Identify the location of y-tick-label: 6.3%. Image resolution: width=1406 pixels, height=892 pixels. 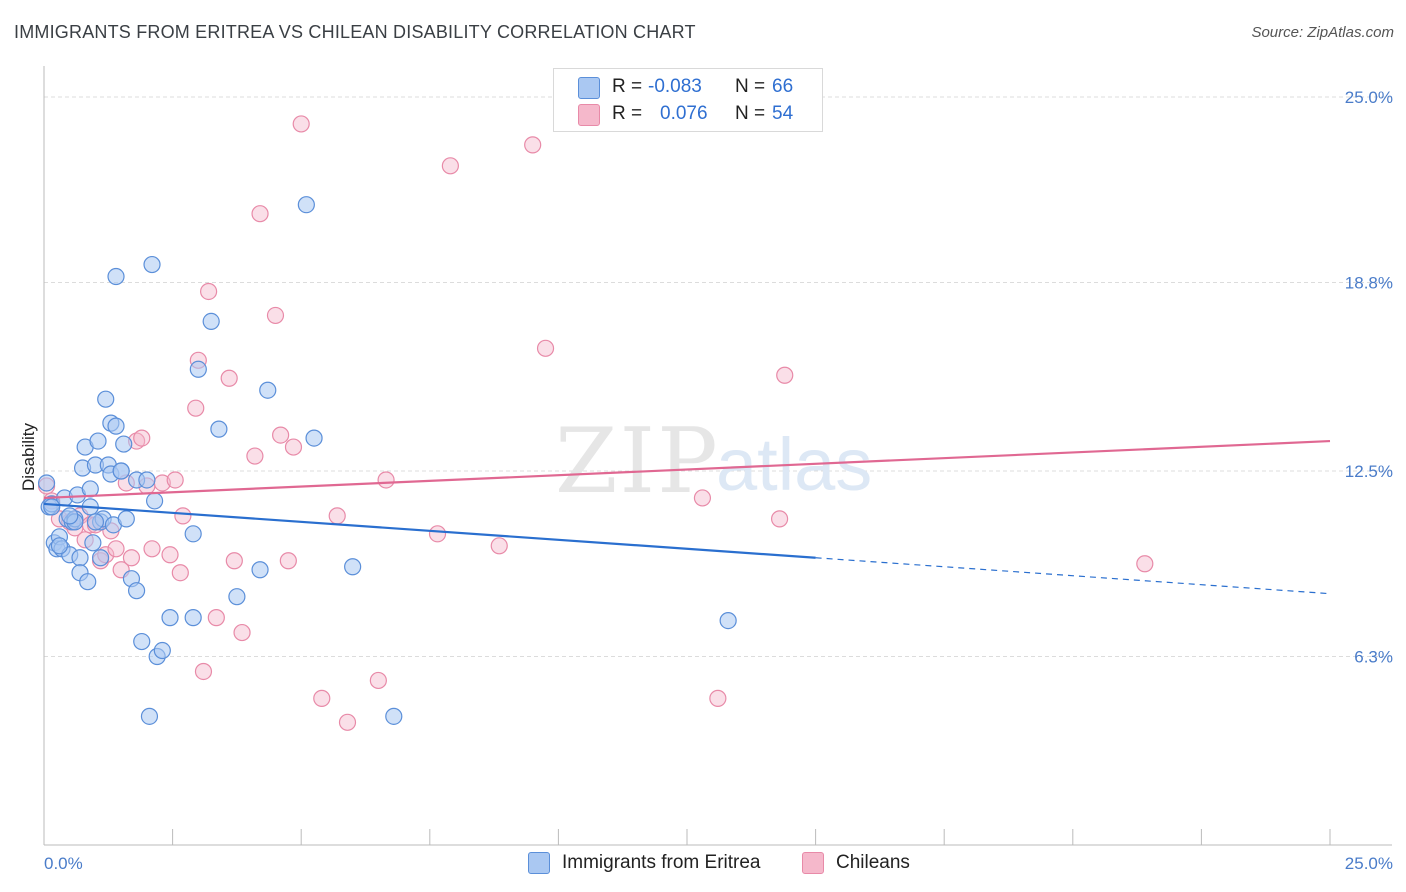
(1373, 657).